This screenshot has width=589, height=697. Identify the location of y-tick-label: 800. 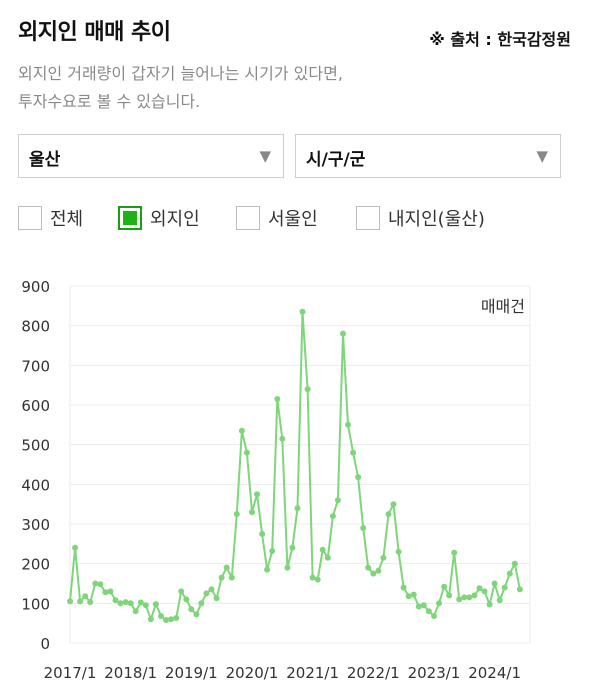
(35, 327).